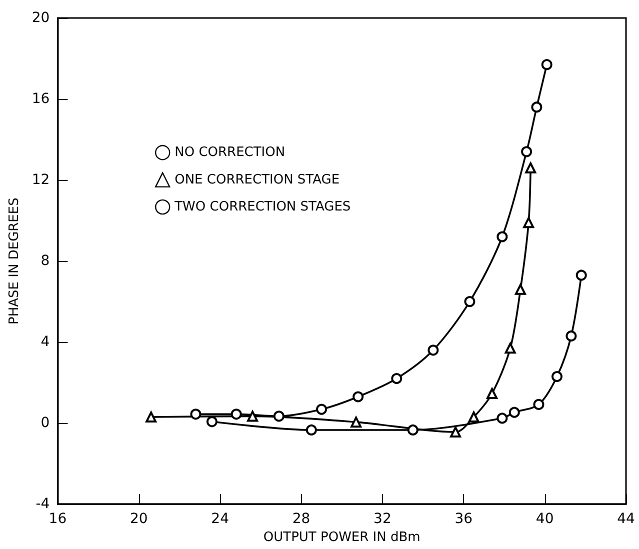 This screenshot has height=549, width=639. What do you see at coordinates (626, 519) in the screenshot?
I see `x-tick-label: 44` at bounding box center [626, 519].